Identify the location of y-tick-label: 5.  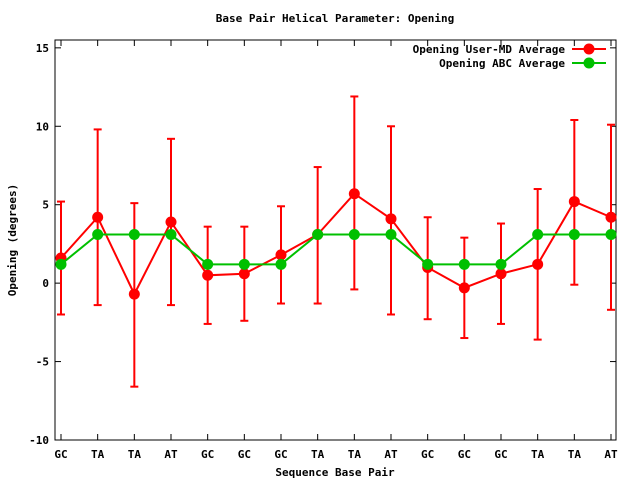
(45, 205).